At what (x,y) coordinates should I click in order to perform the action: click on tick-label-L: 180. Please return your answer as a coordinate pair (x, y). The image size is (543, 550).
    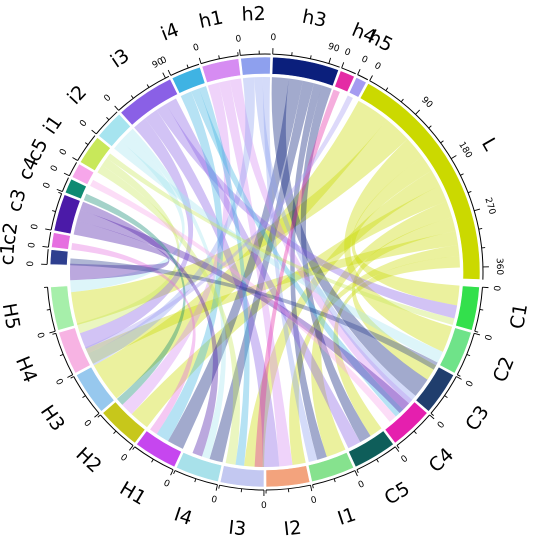
    Looking at the image, I should click on (465, 150).